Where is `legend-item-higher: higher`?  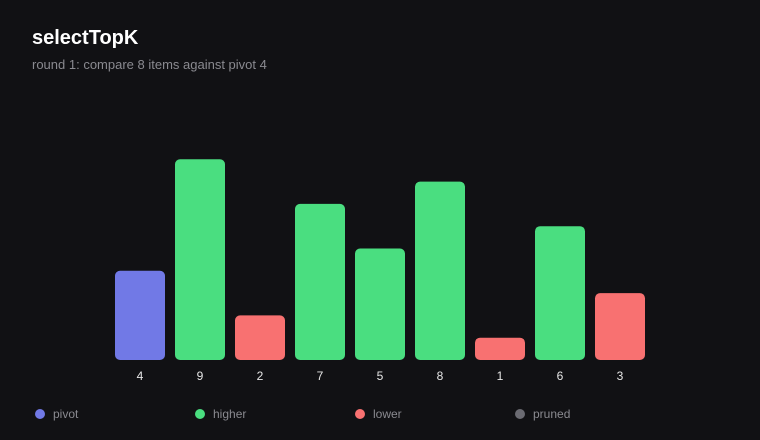 legend-item-higher: higher is located at coordinates (220, 414).